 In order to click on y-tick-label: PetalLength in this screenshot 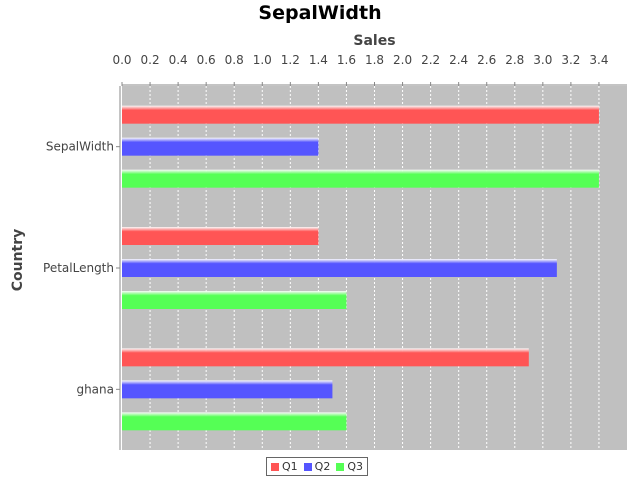, I will do `click(78, 268)`.